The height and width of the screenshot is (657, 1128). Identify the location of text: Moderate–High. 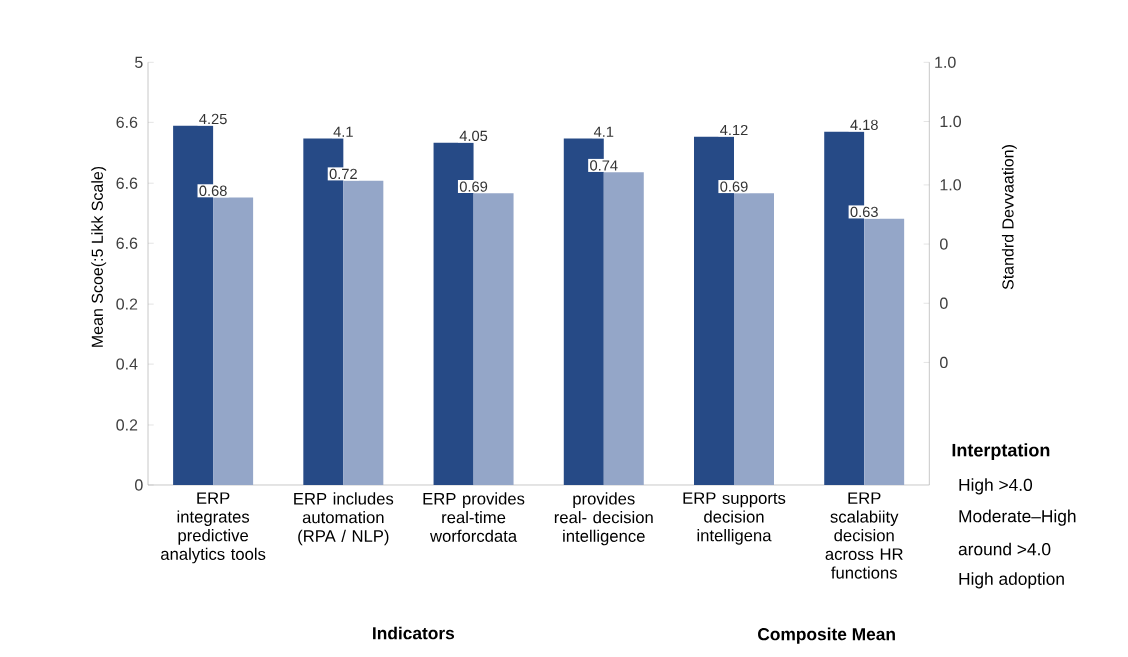
(1017, 517).